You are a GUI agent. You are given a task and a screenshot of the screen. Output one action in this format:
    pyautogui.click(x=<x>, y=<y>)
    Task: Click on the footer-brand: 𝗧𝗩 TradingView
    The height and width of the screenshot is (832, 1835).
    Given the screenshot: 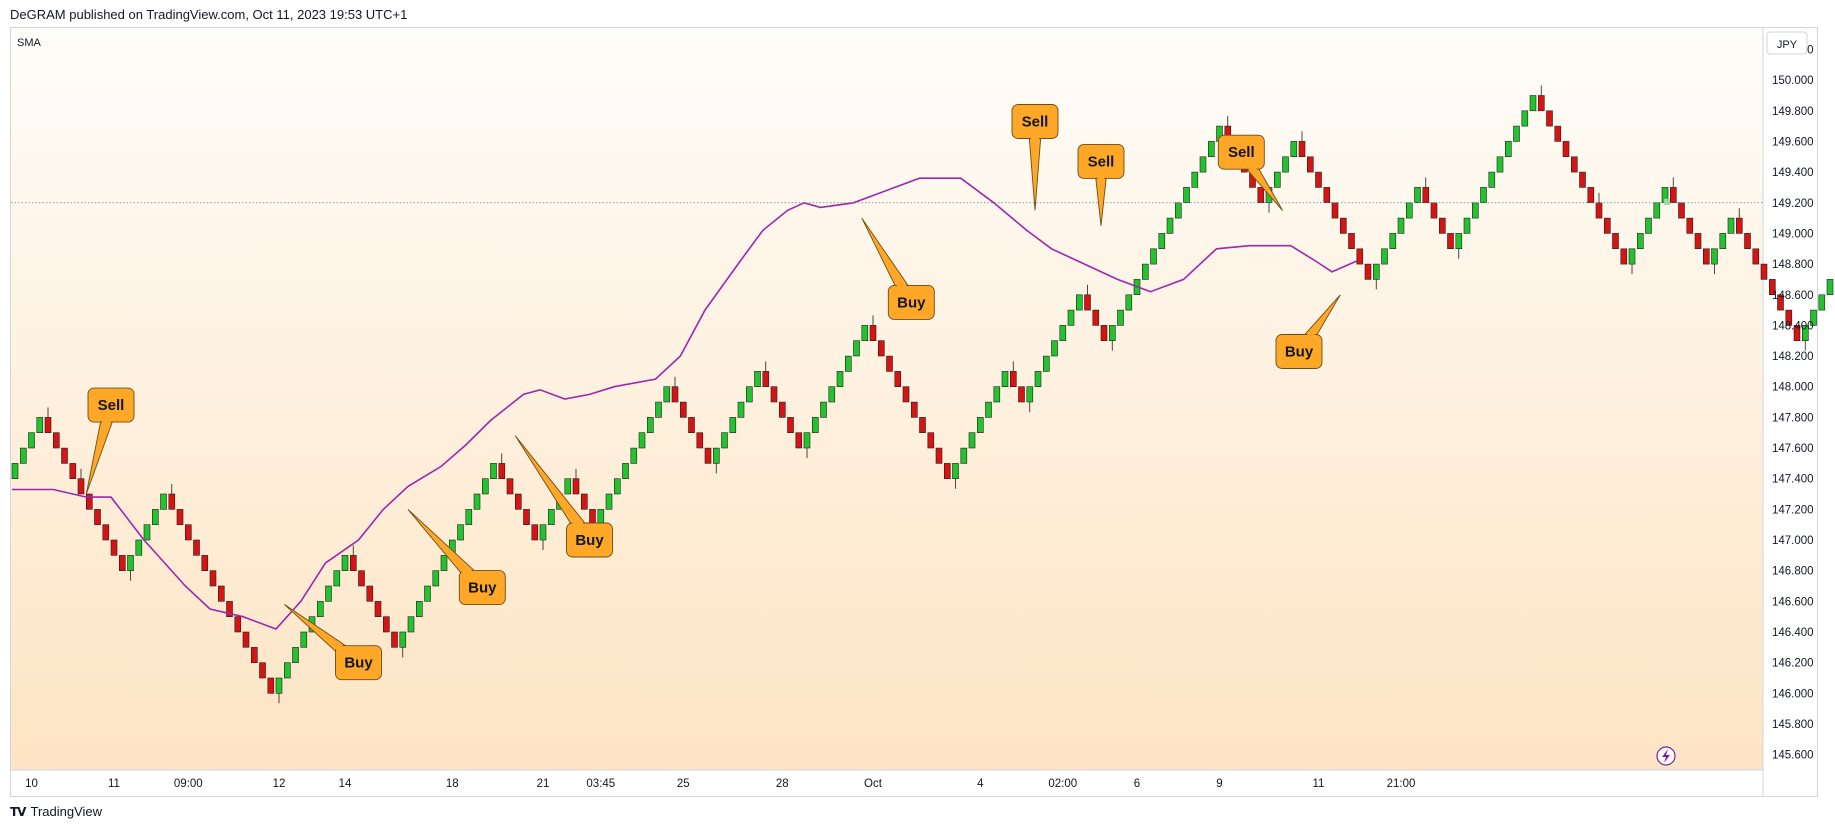 What is the action you would take?
    pyautogui.click(x=56, y=811)
    